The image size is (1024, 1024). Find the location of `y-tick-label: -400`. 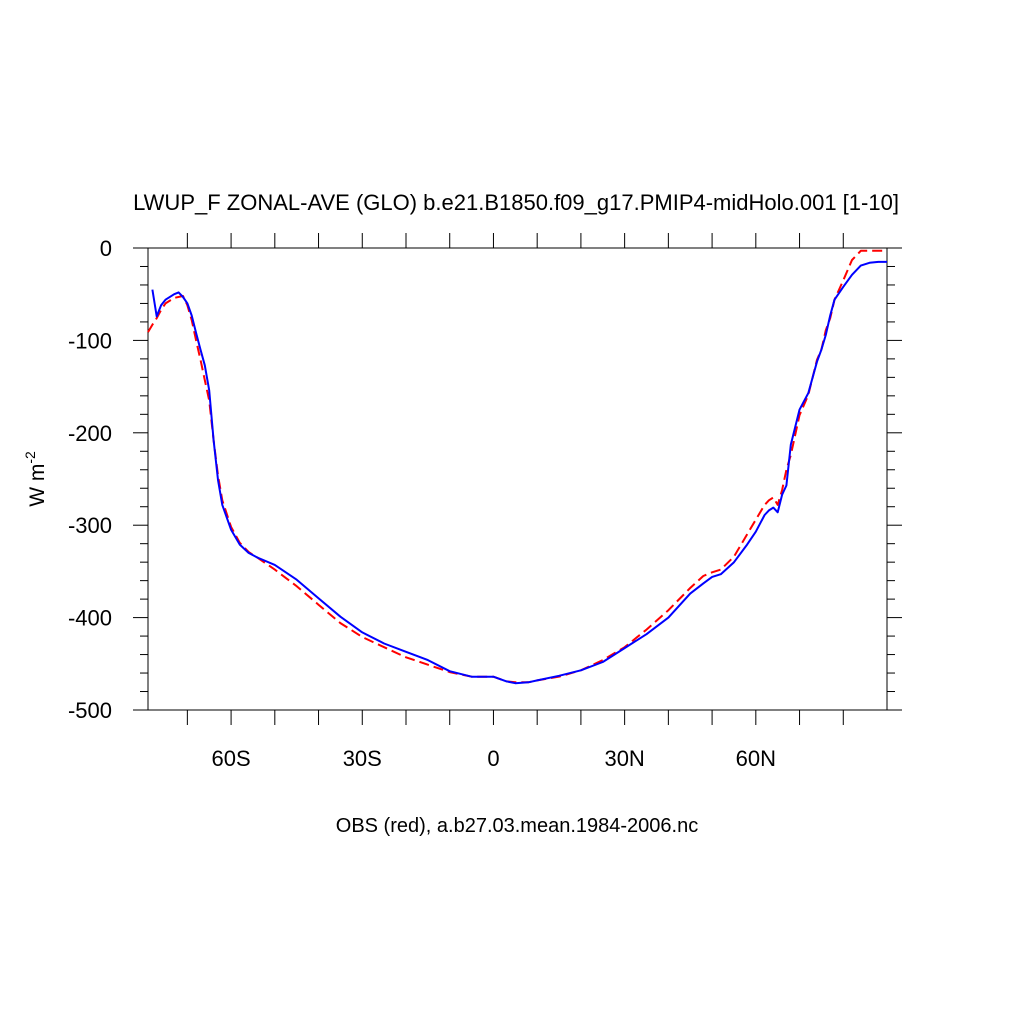

y-tick-label: -400 is located at coordinates (90, 618).